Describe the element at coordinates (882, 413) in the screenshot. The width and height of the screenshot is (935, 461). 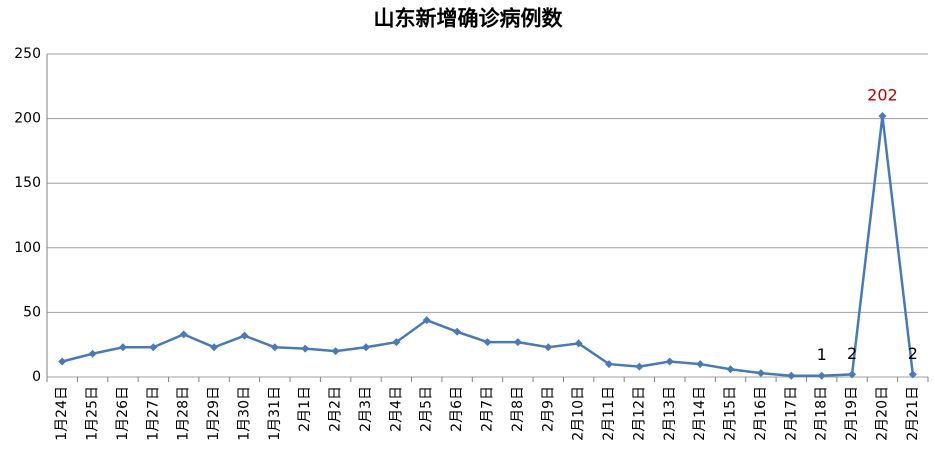
I see `x-tick-label: 2月20日` at that location.